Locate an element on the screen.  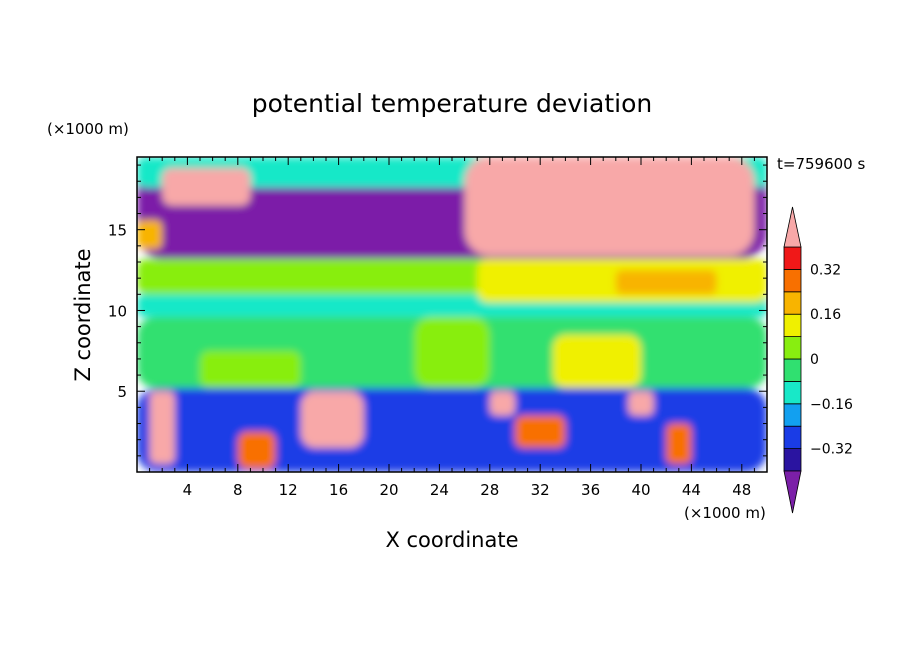
chart-title: potential temperature deviation is located at coordinates (452, 103).